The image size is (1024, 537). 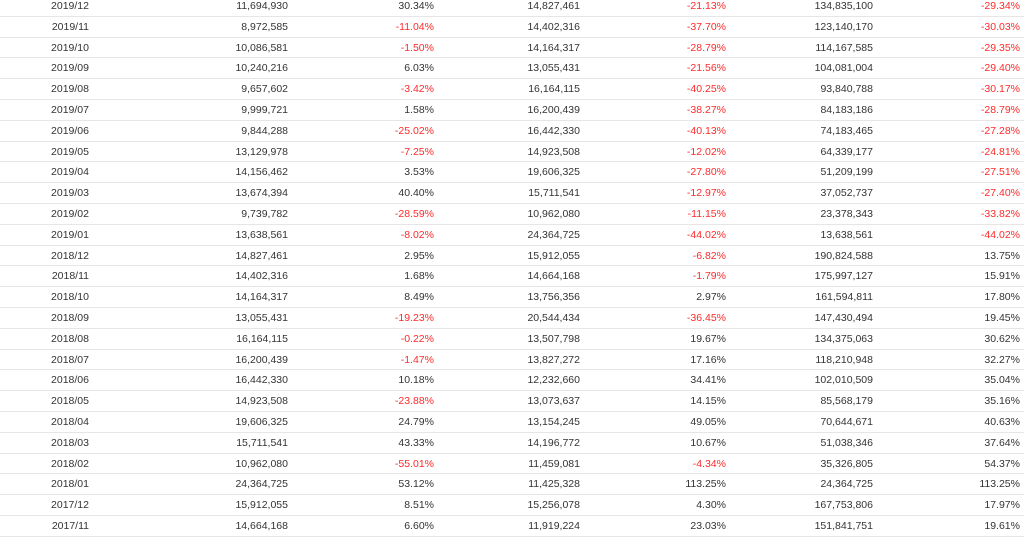 What do you see at coordinates (417, 89) in the screenshot?
I see `percent-1-cell: -3.42%` at bounding box center [417, 89].